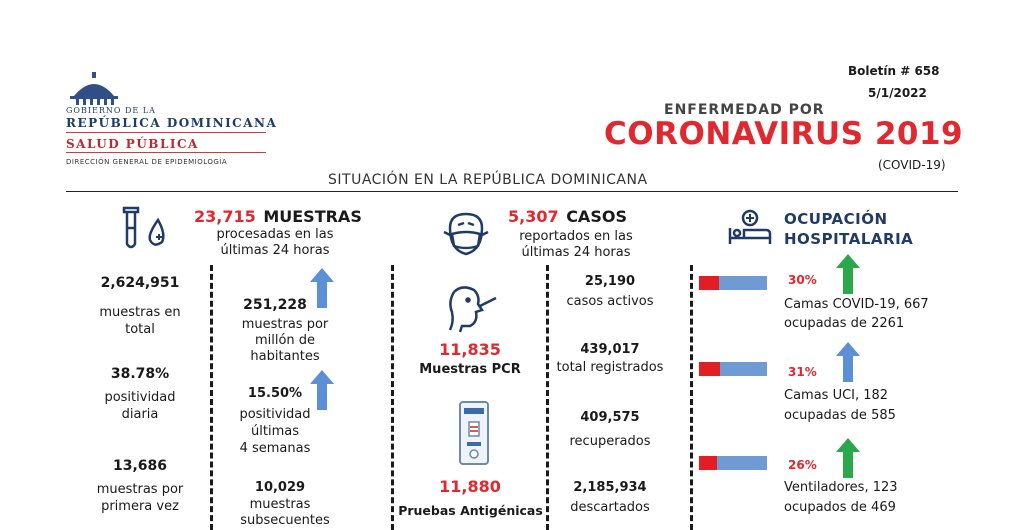  Describe the element at coordinates (894, 71) in the screenshot. I see `bulletin-number: Boletín # 658` at that location.